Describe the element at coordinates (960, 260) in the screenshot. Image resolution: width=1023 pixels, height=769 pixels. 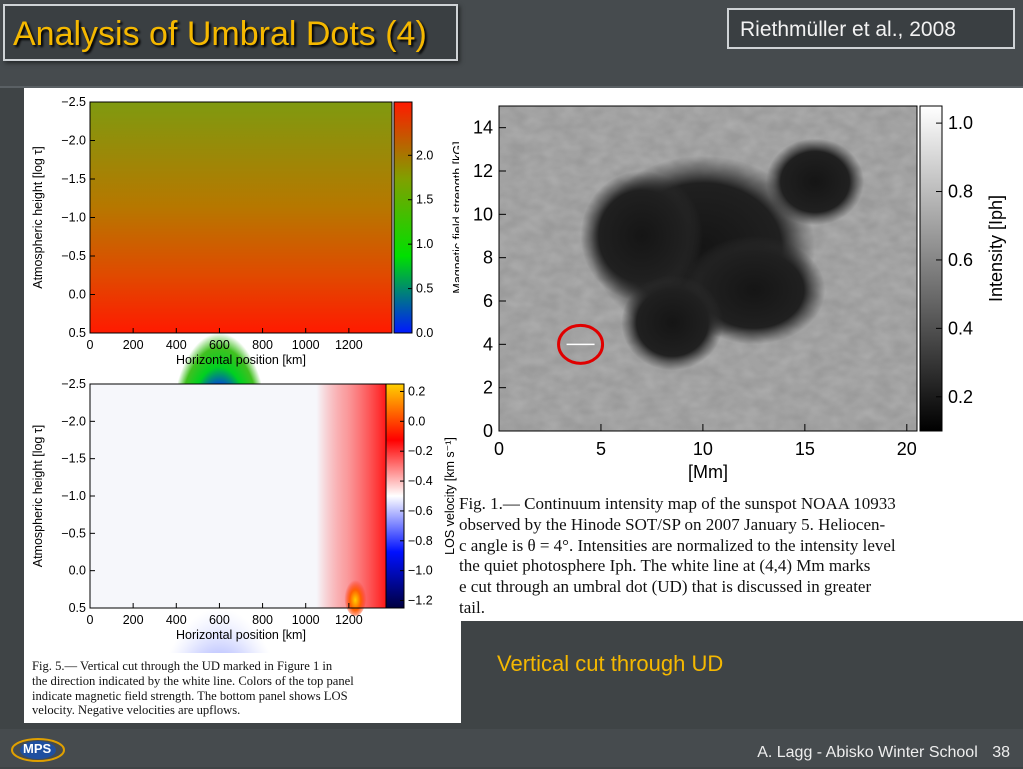
I see `colorbar-tick-label: 0.6` at that location.